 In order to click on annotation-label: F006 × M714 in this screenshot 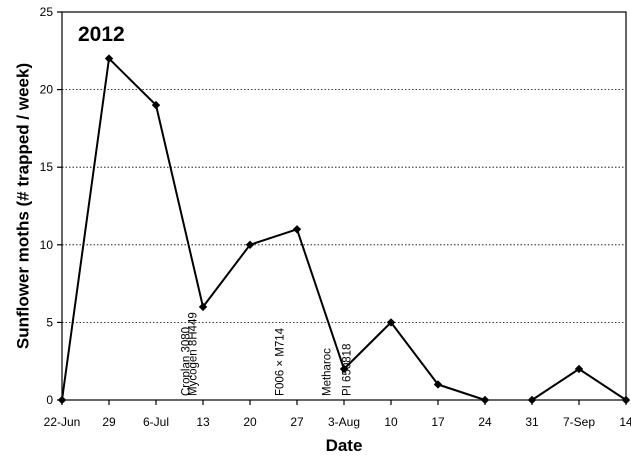, I will do `click(281, 361)`.